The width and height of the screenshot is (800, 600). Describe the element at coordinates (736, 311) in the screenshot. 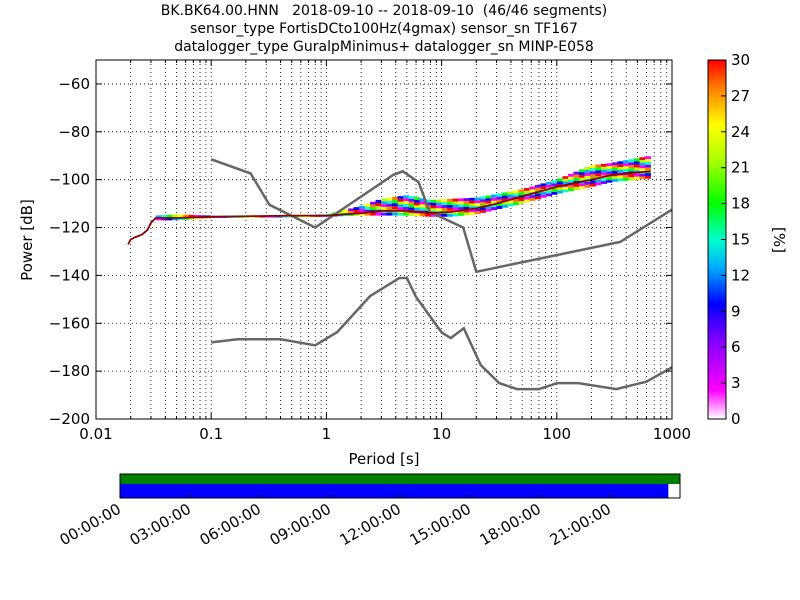

I see `colorbar-tick-label: 9` at that location.